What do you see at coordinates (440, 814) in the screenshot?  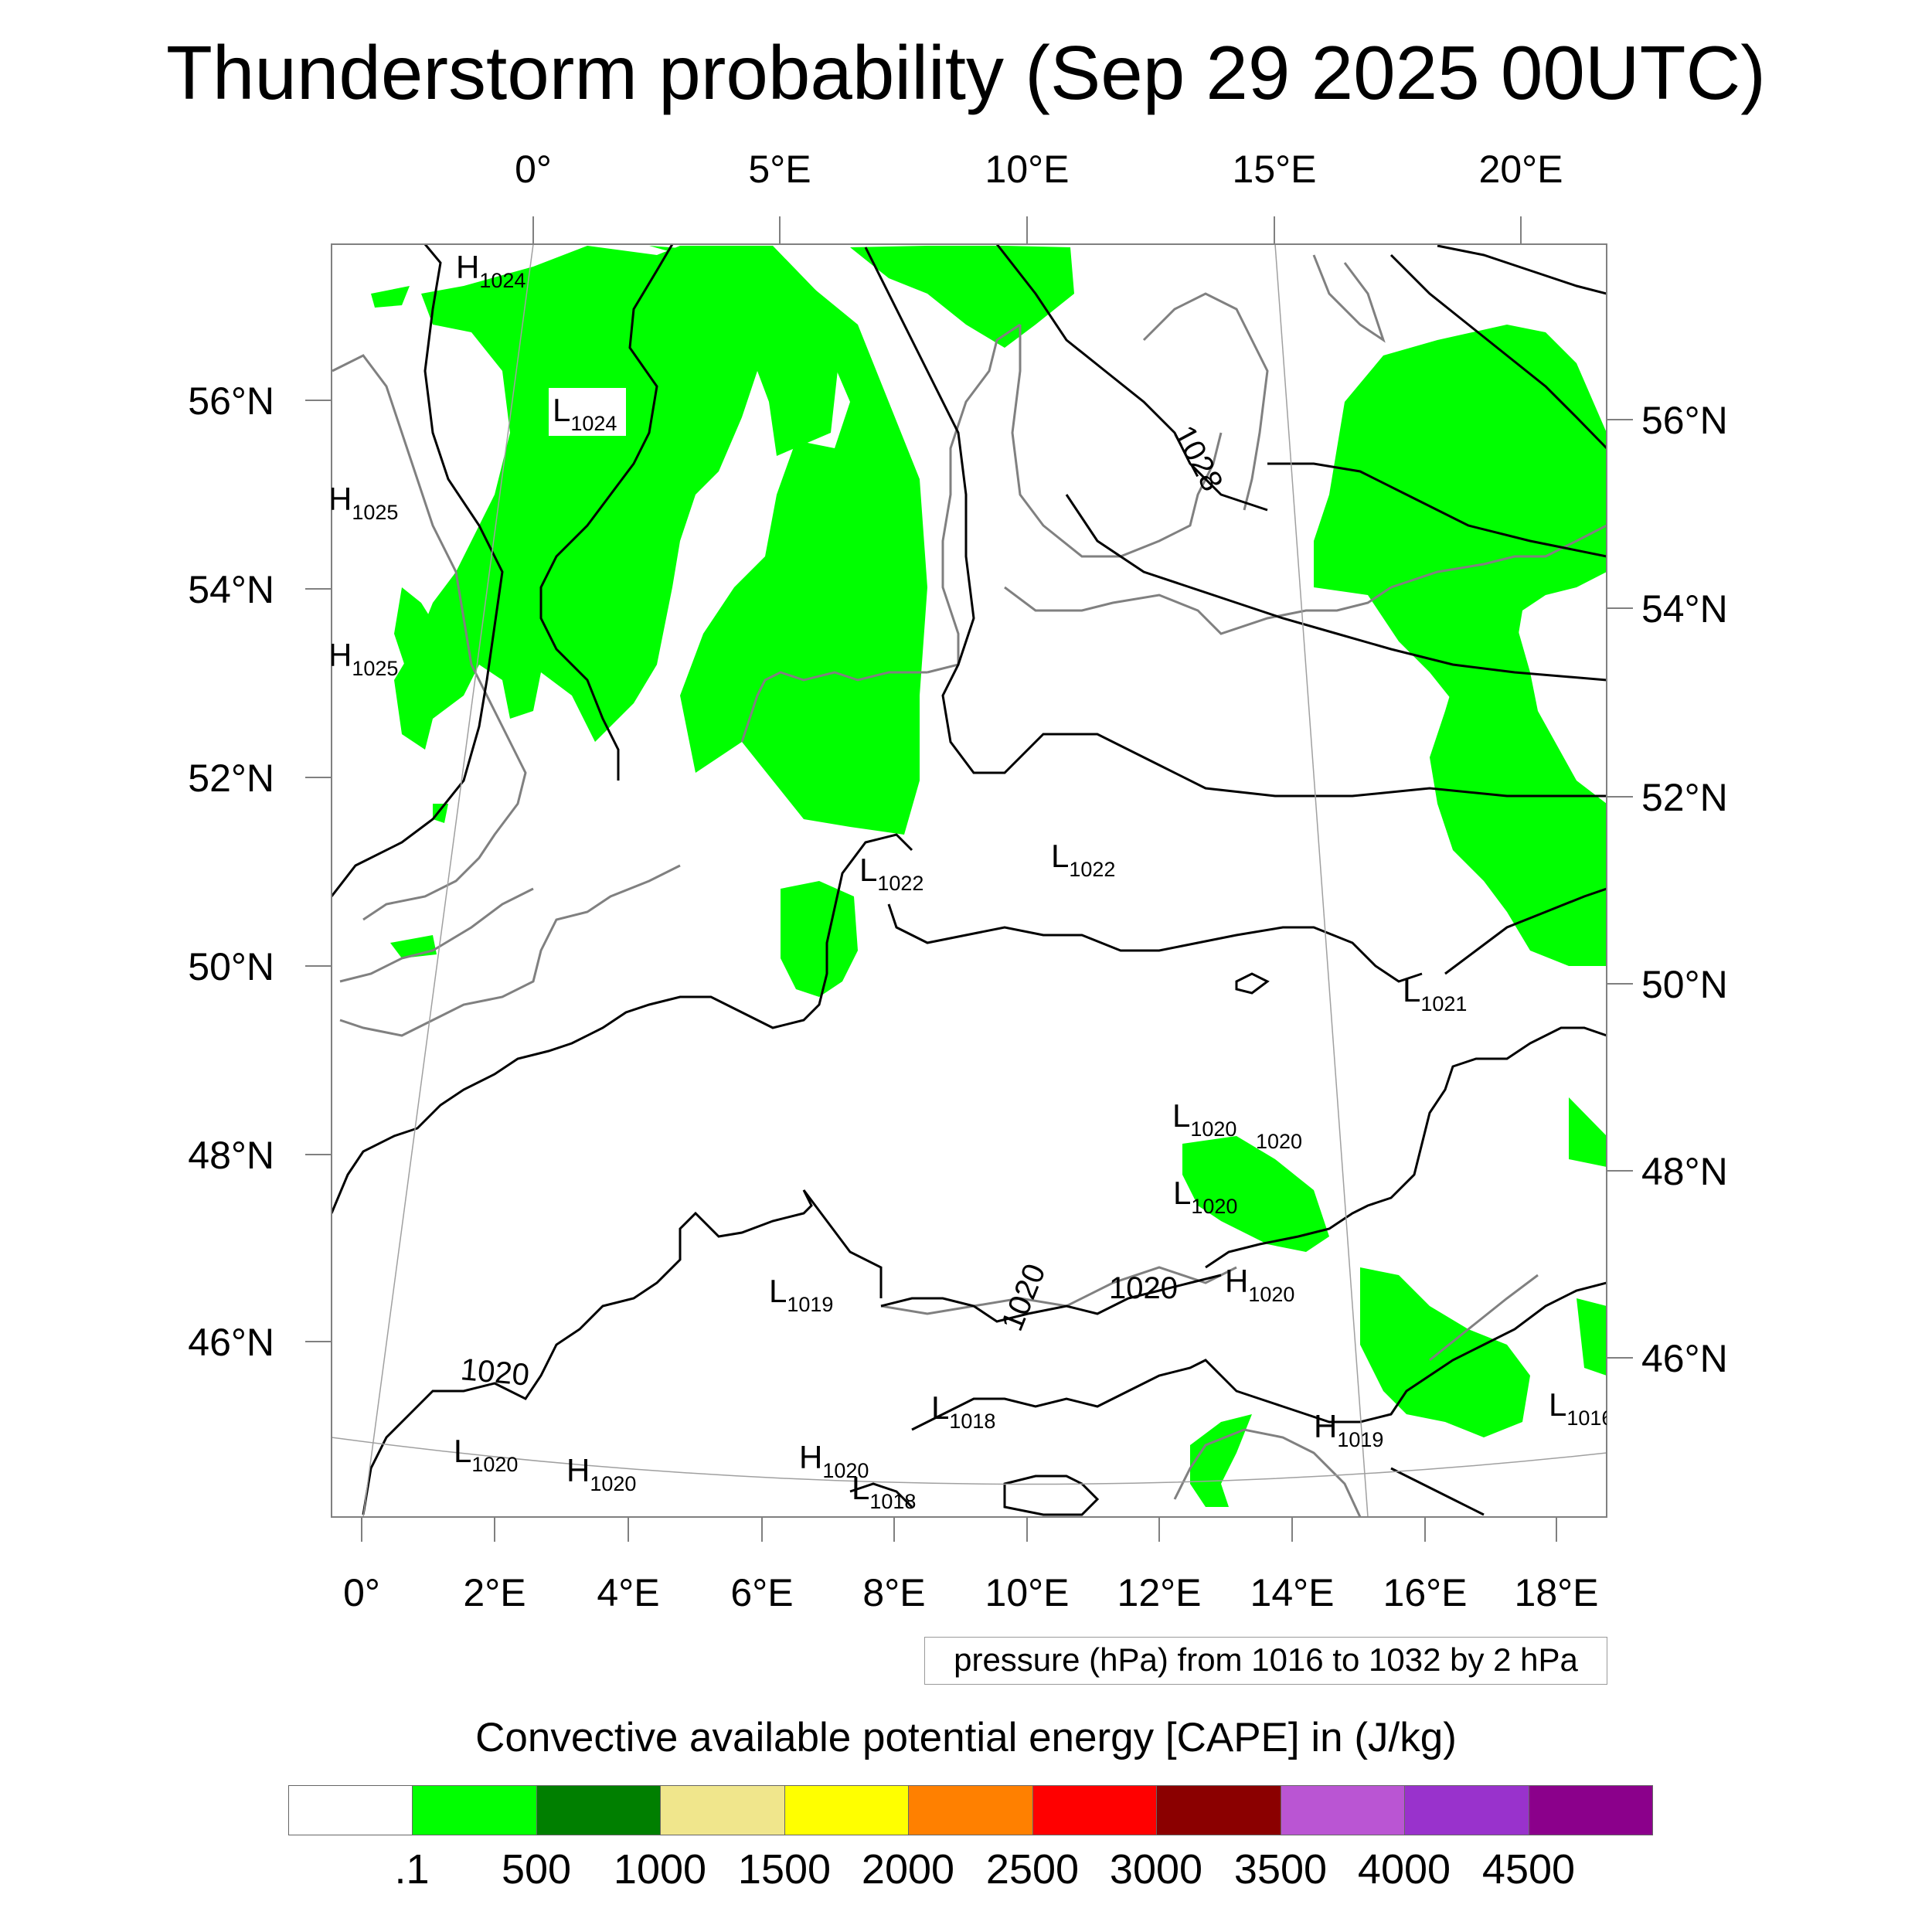 I see `cape-area-small2` at bounding box center [440, 814].